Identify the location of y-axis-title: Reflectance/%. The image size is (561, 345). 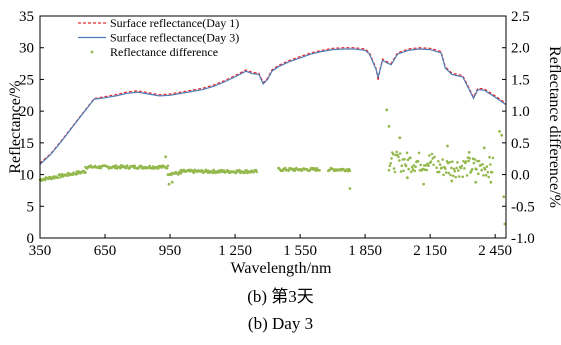
(15, 126).